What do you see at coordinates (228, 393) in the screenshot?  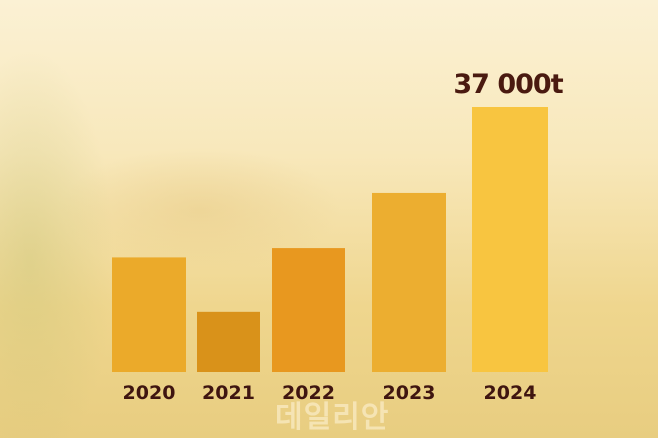 I see `x-tick-label: 2021` at bounding box center [228, 393].